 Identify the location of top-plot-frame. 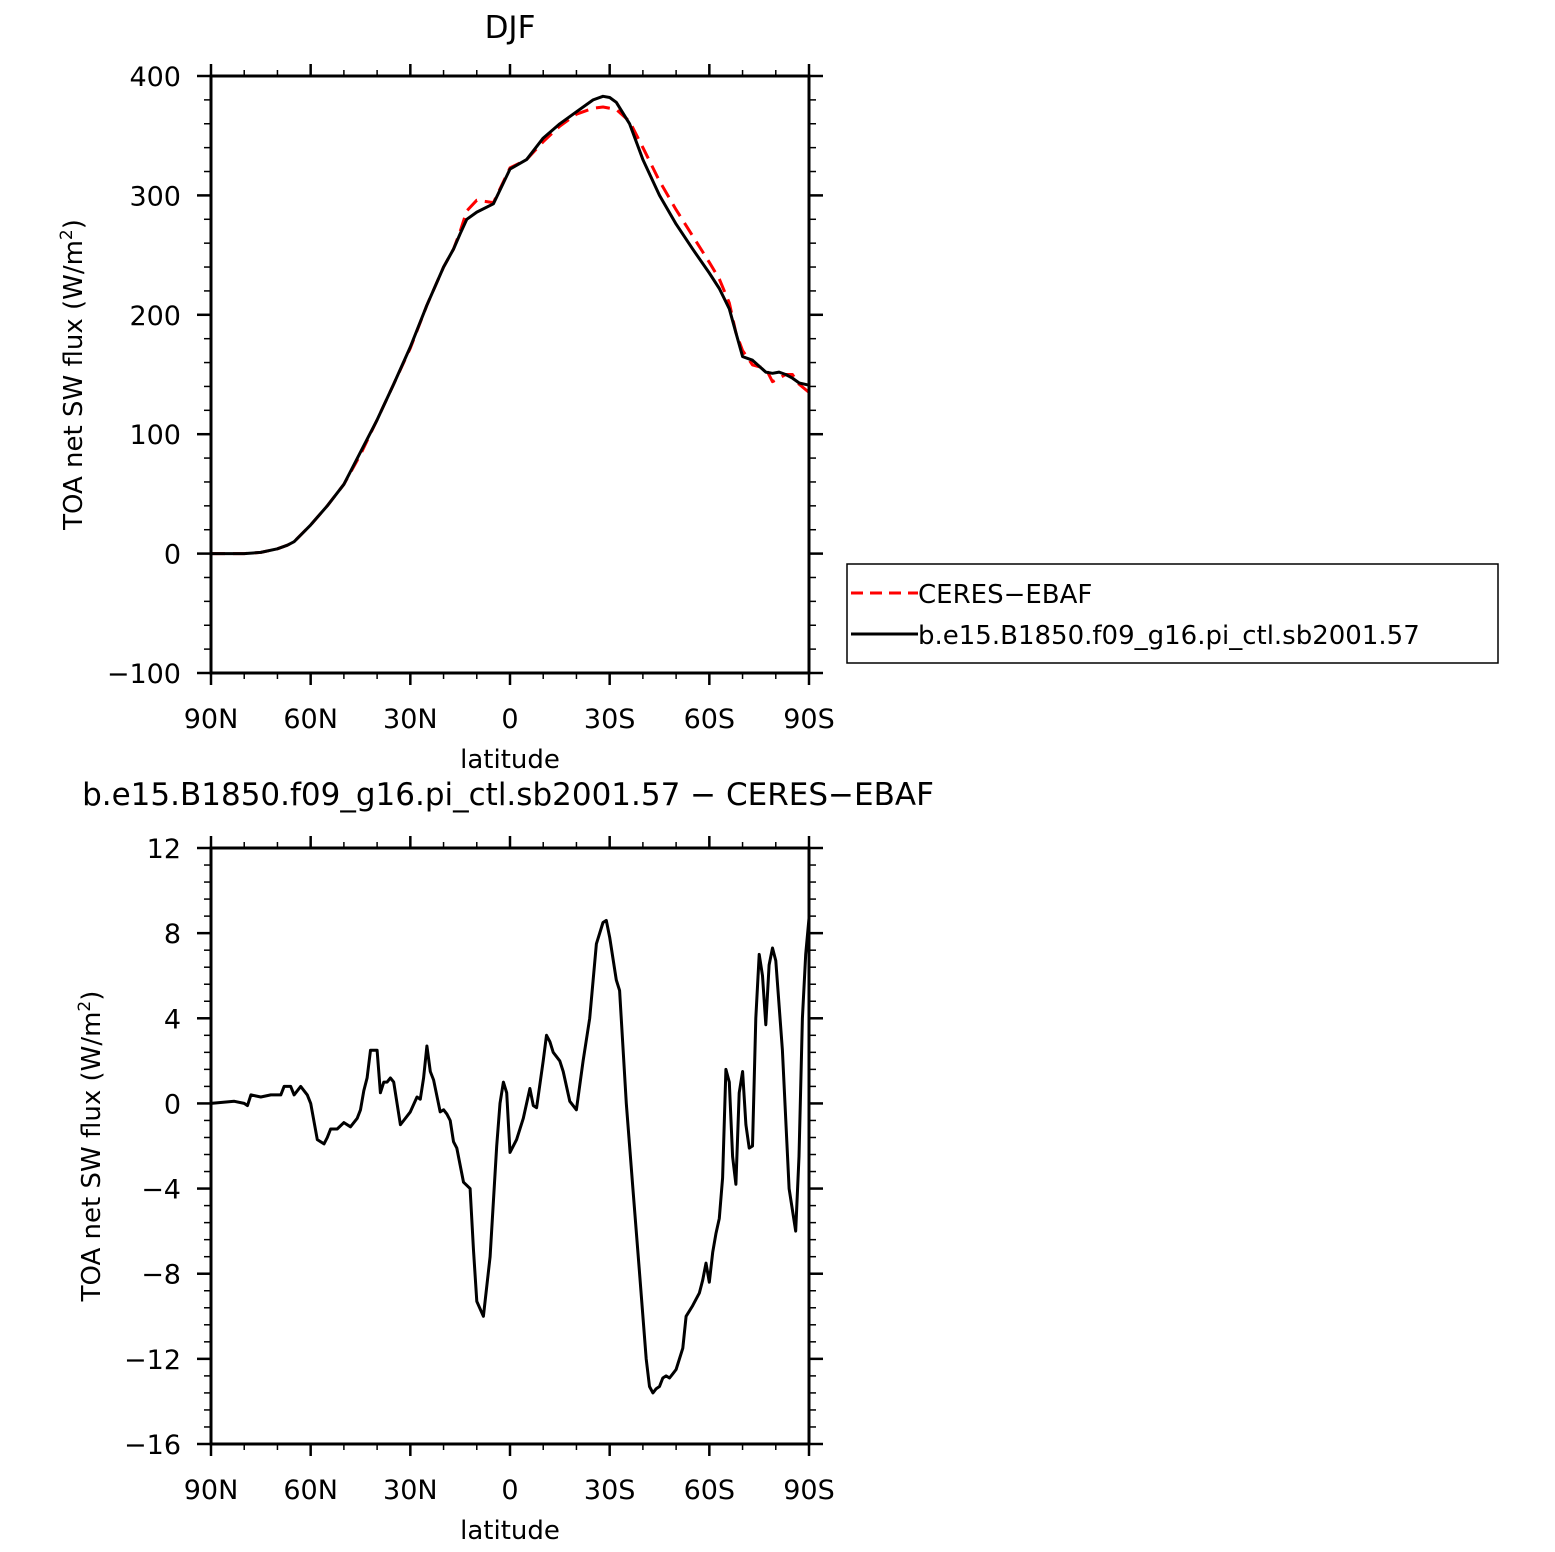
(510, 374).